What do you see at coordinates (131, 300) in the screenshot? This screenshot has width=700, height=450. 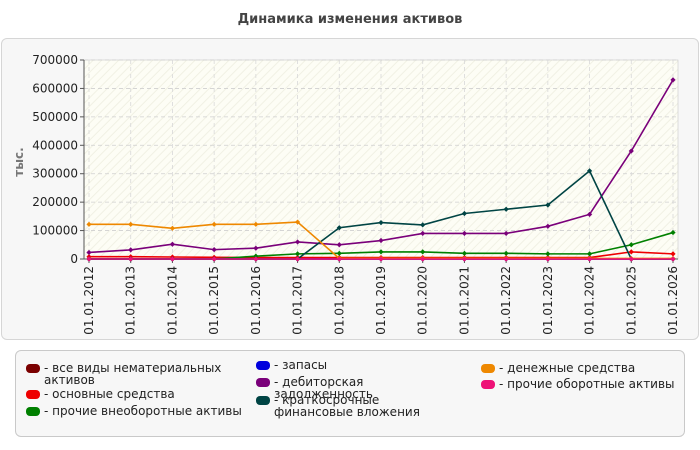 I see `x-tick-label: 01.01.2013` at bounding box center [131, 300].